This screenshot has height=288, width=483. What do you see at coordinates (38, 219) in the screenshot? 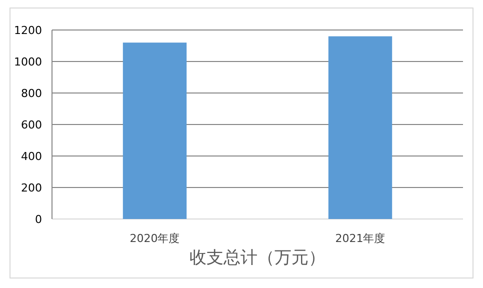
I see `y-tick-label: 0` at bounding box center [38, 219].